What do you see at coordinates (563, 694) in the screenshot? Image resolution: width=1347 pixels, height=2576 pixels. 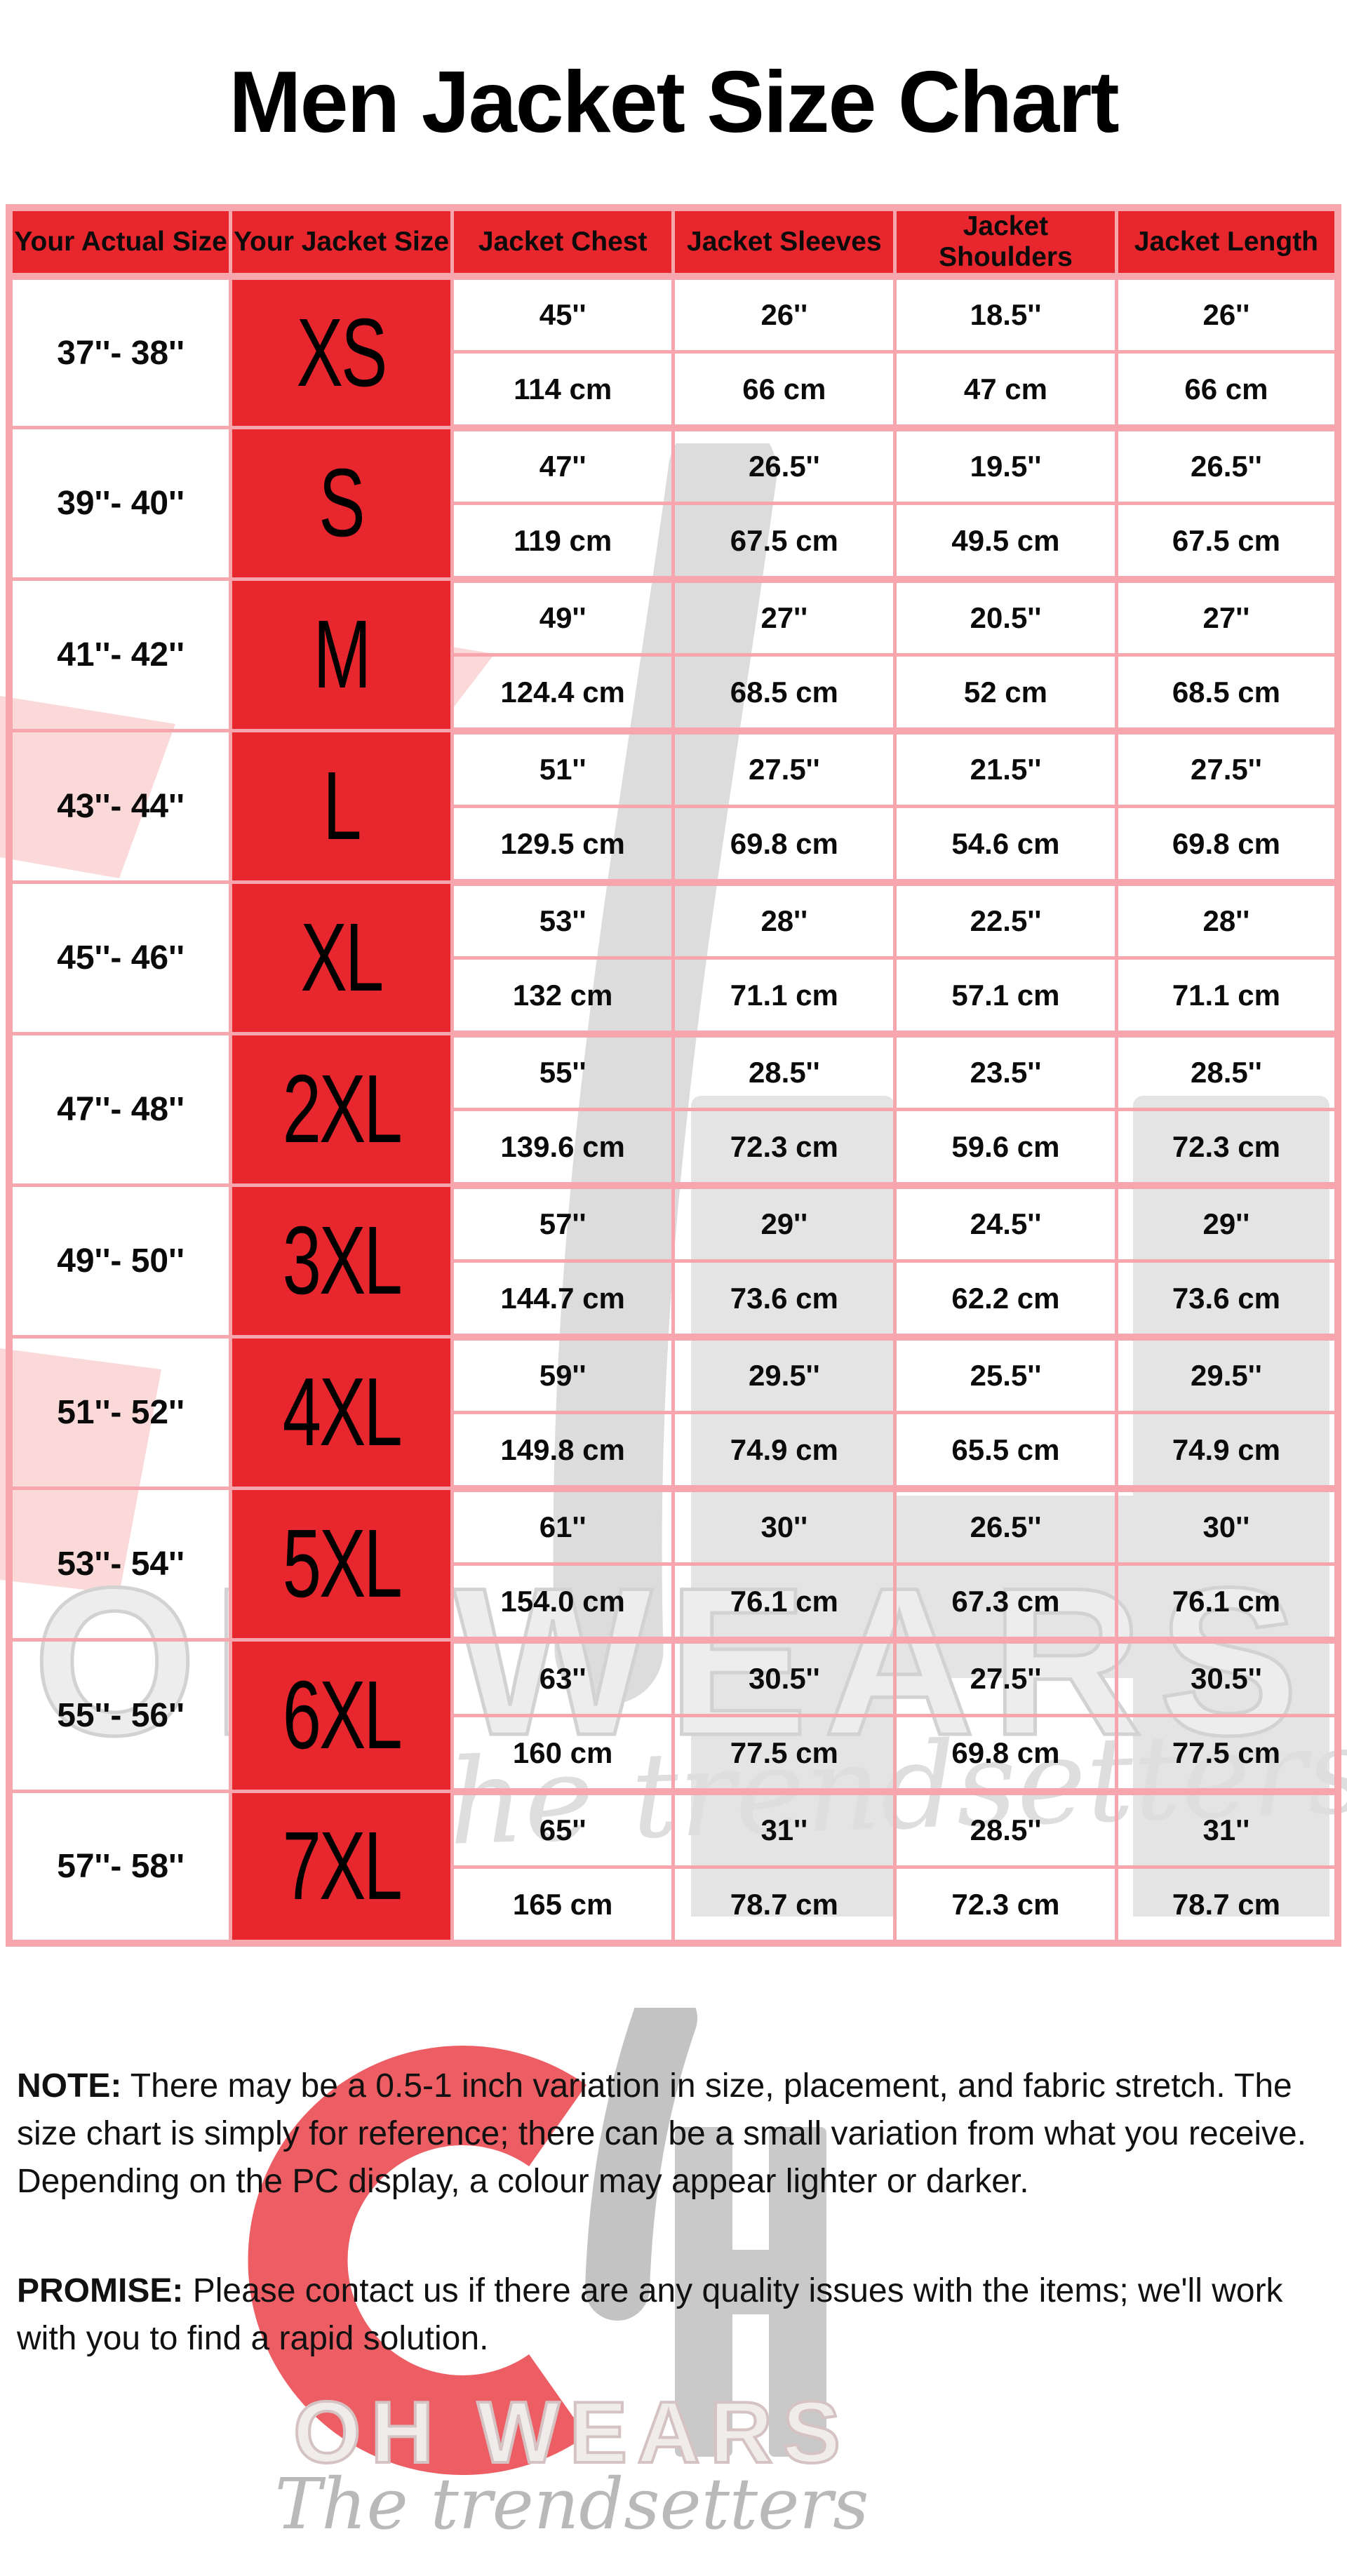 I see `measurement-cm-cell: 124.4 cm` at bounding box center [563, 694].